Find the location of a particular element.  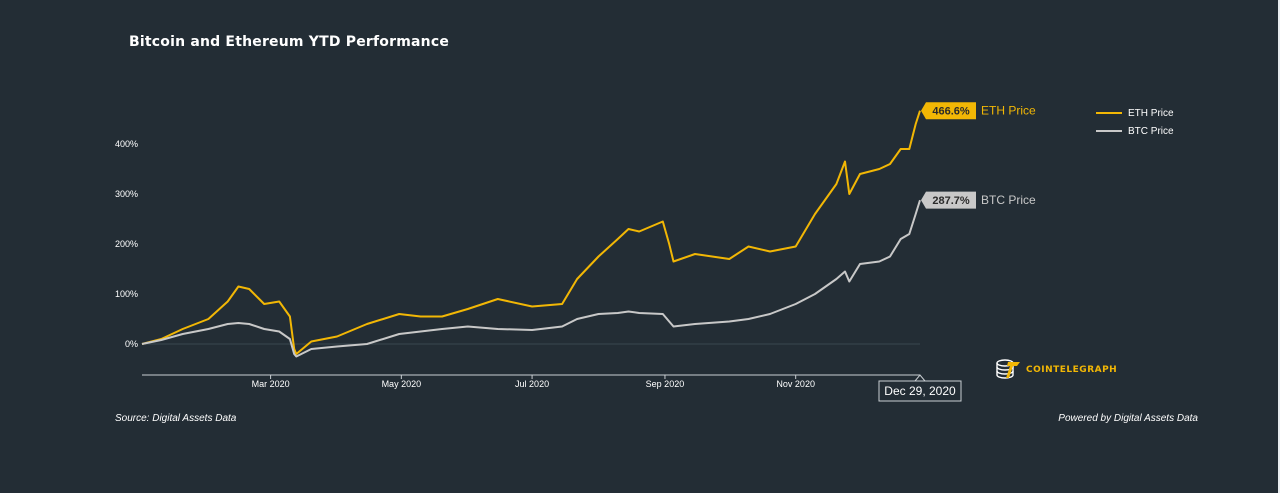

crosshair-label: Dec 29, 2020 is located at coordinates (920, 391).